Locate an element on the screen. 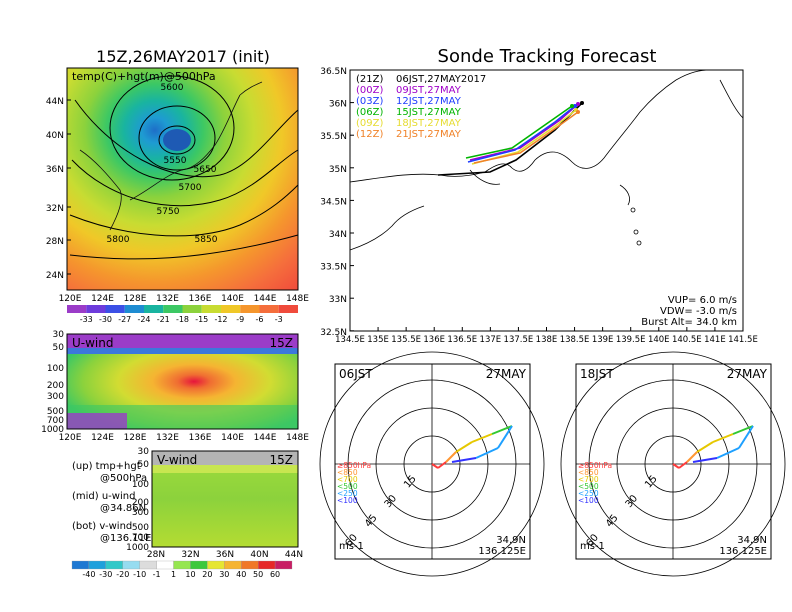 The image size is (792, 612). v-pressure-label: 100 is located at coordinates (140, 485).